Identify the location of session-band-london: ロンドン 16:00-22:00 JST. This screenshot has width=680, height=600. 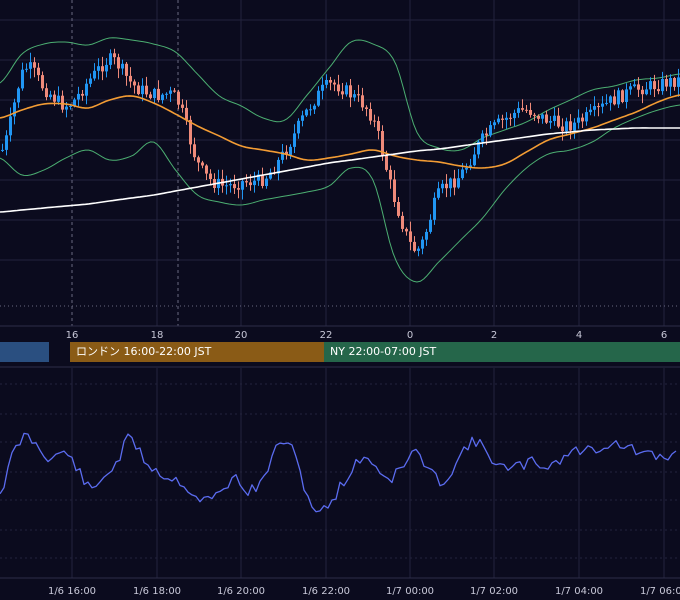
(197, 352).